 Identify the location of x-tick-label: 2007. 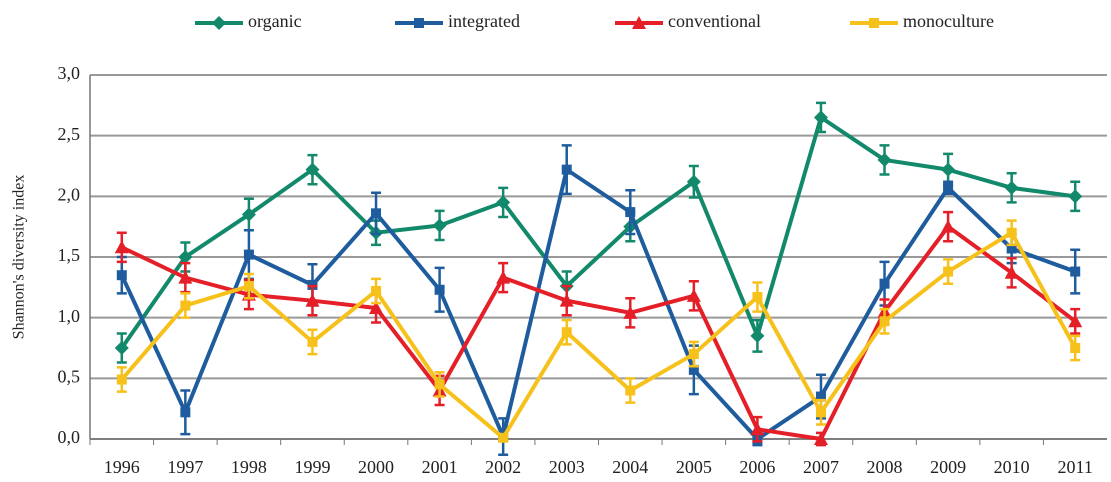
(821, 467).